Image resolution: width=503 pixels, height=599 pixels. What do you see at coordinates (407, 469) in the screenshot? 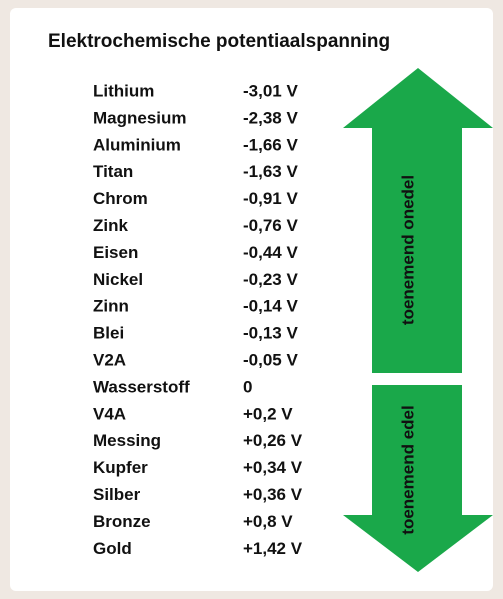
I see `arrow-down-label: toenemend edel` at bounding box center [407, 469].